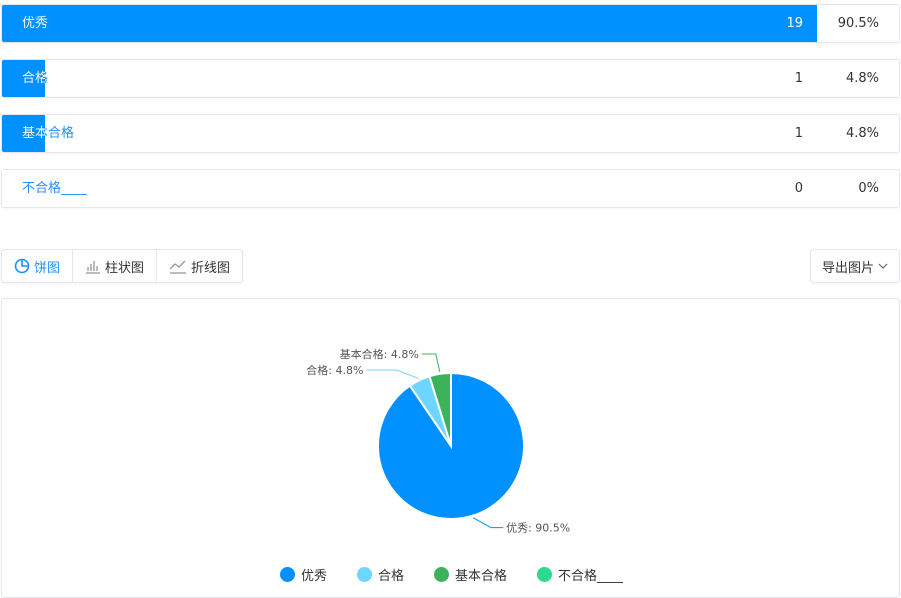  I want to click on export-label: 导出图片, so click(847, 268).